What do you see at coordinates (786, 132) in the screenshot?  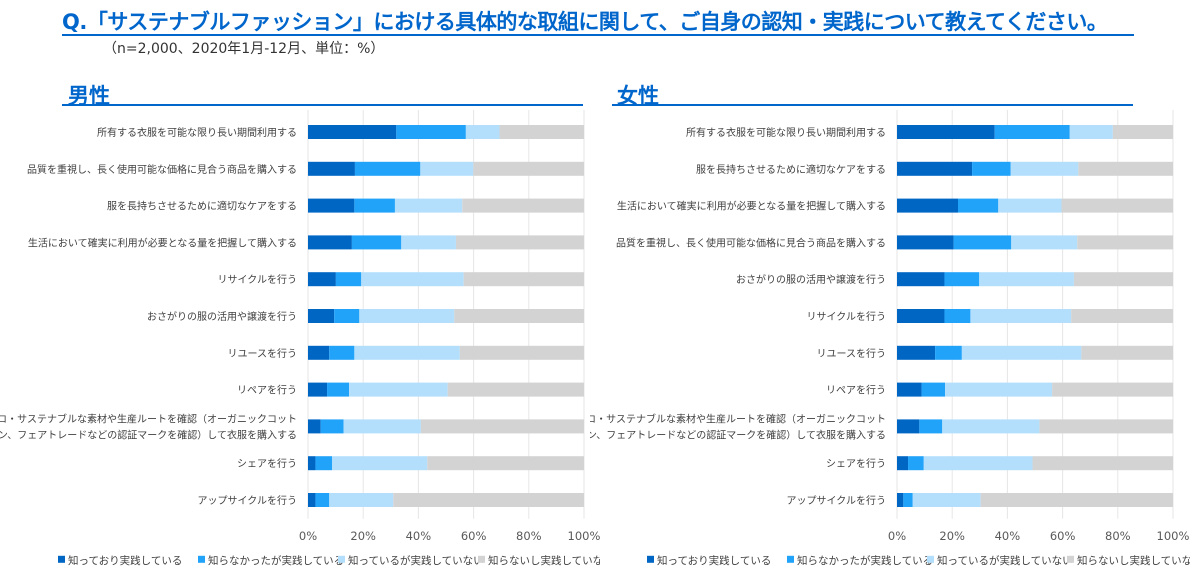 I see `category-label: 所有する衣服を可能な限り長い期間利用する` at bounding box center [786, 132].